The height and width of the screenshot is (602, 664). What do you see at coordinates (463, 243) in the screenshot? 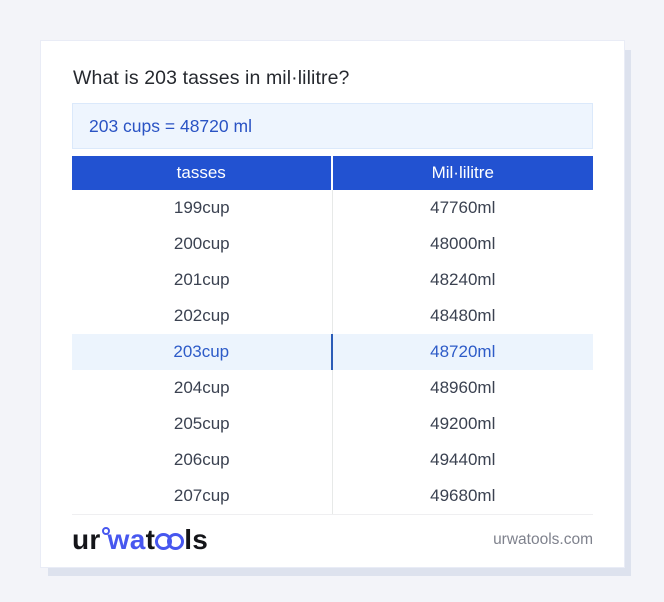
I see `cell-ml: 48000ml` at bounding box center [463, 243].